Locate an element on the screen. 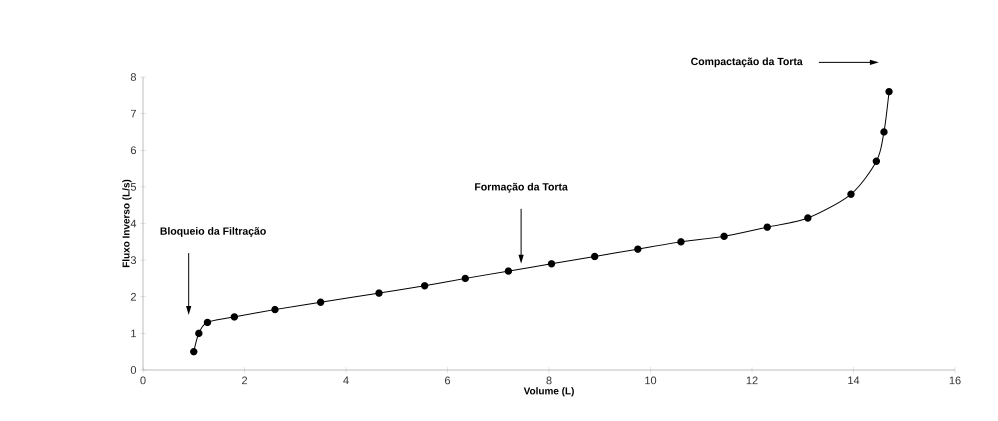 Image resolution: width=998 pixels, height=421 pixels. y-tick-label: 5 is located at coordinates (133, 187).